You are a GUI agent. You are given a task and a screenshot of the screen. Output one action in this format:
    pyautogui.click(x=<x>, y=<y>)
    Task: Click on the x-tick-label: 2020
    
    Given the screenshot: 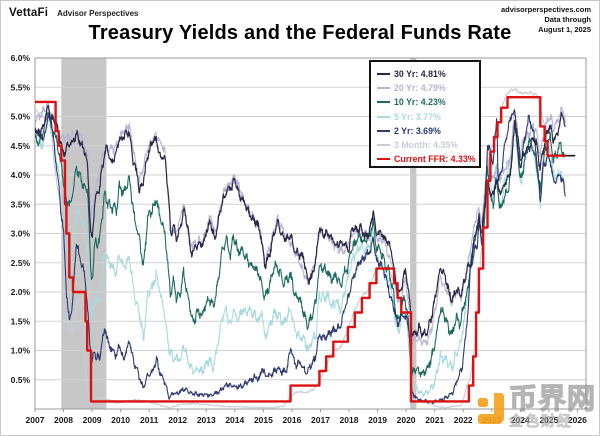 What is the action you would take?
    pyautogui.click(x=406, y=420)
    